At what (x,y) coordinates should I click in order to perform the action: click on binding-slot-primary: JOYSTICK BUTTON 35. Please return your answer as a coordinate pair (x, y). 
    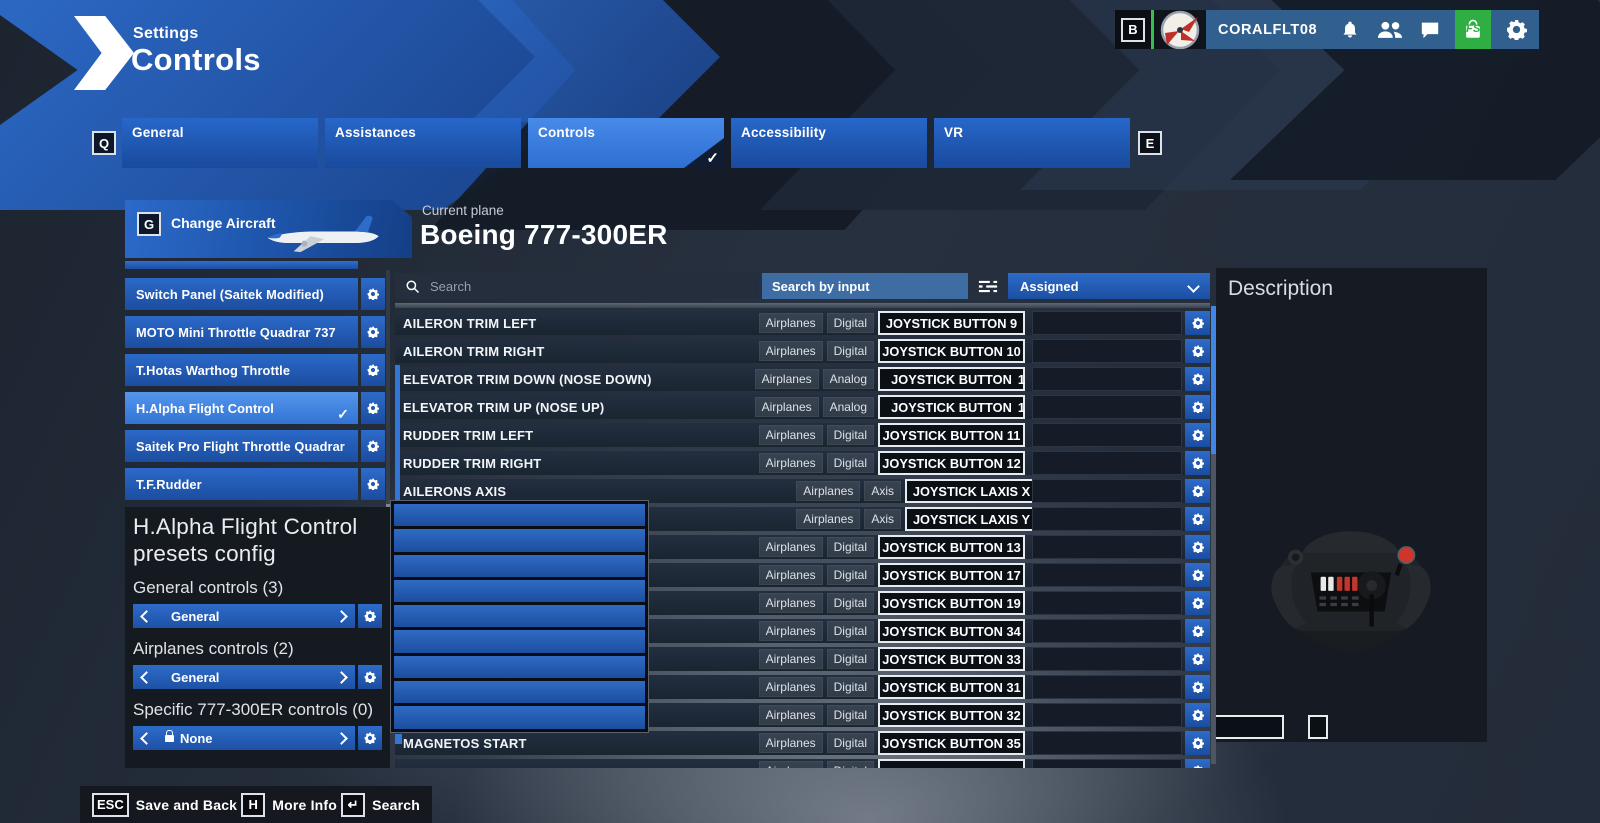
    Looking at the image, I should click on (951, 743).